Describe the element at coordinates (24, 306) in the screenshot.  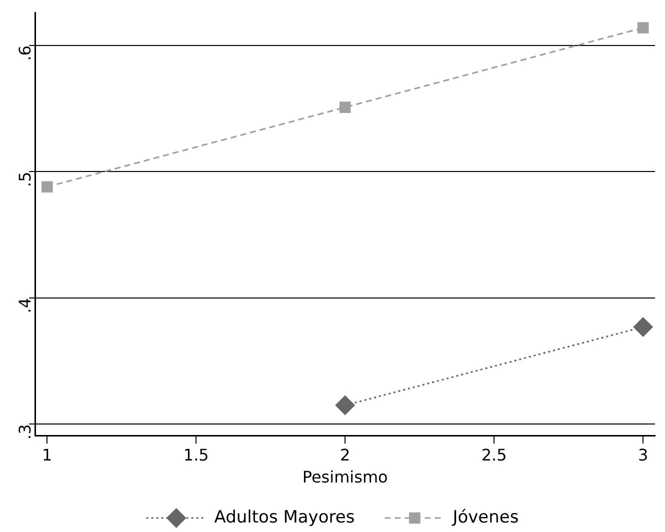
I see `y-tick-label: .4` at that location.